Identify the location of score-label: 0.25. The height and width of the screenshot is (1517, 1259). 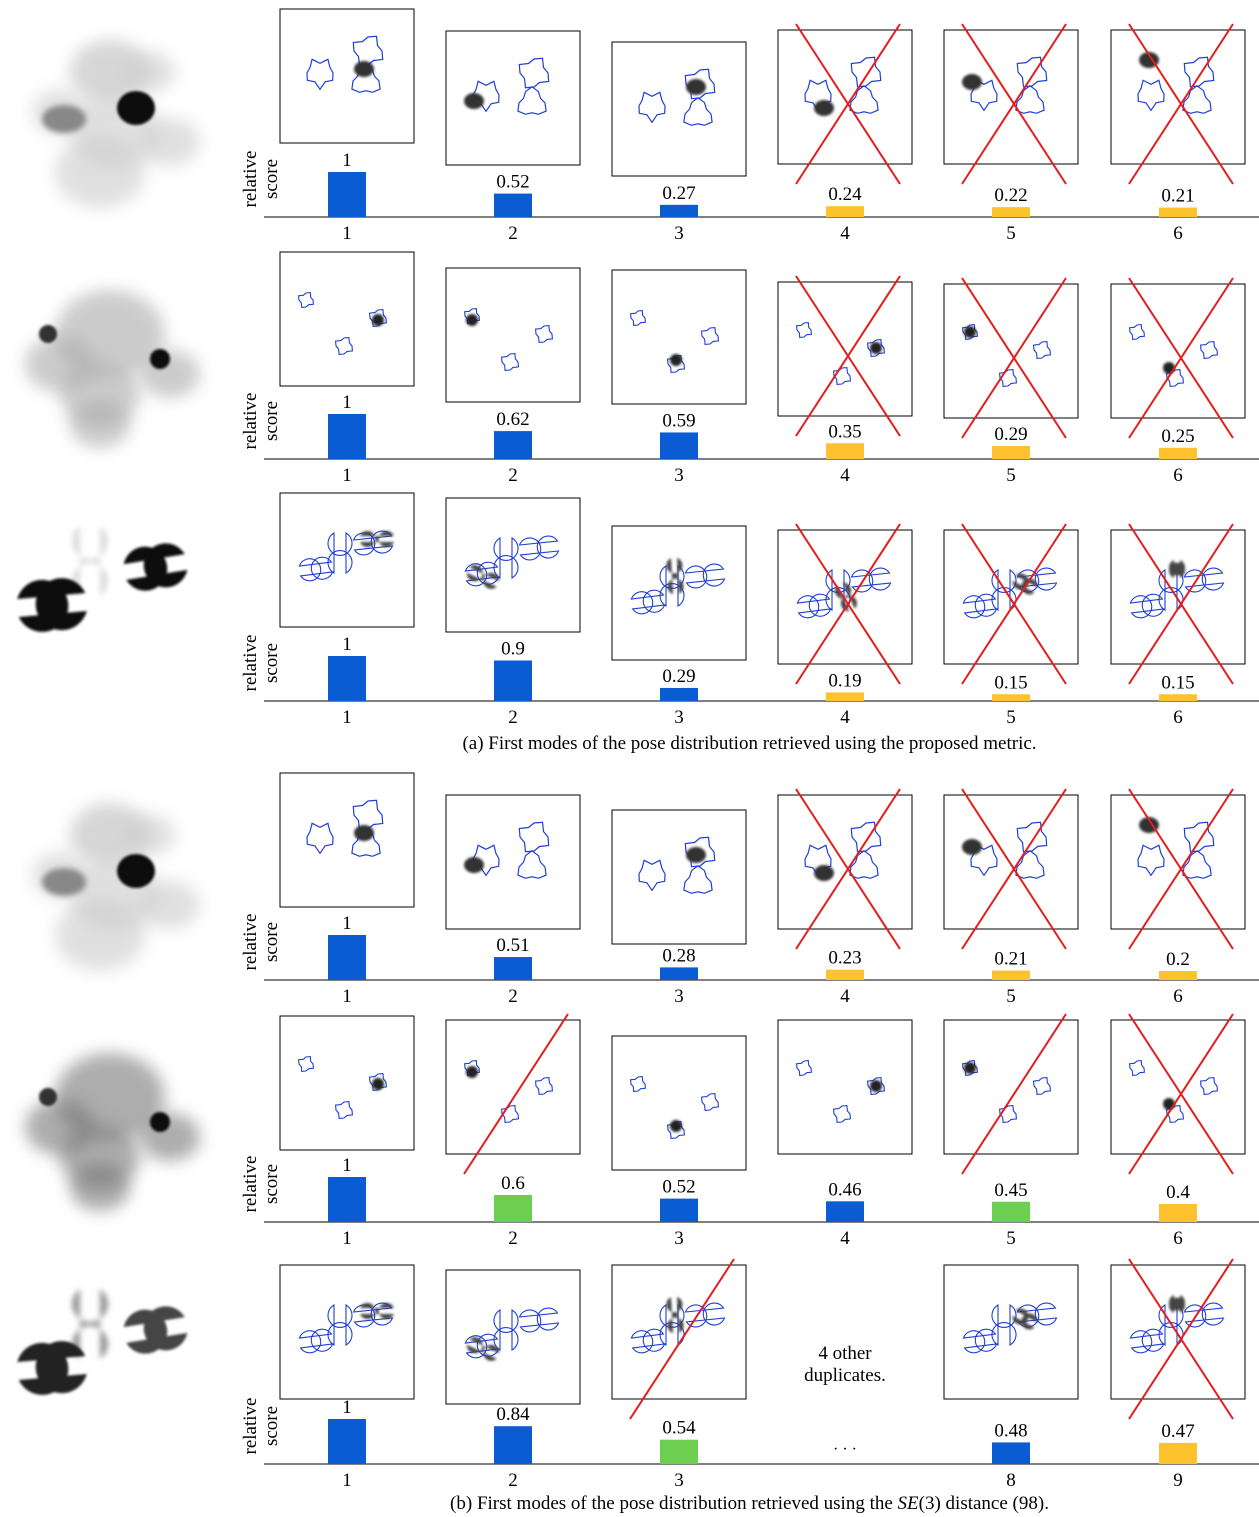
(1177, 436).